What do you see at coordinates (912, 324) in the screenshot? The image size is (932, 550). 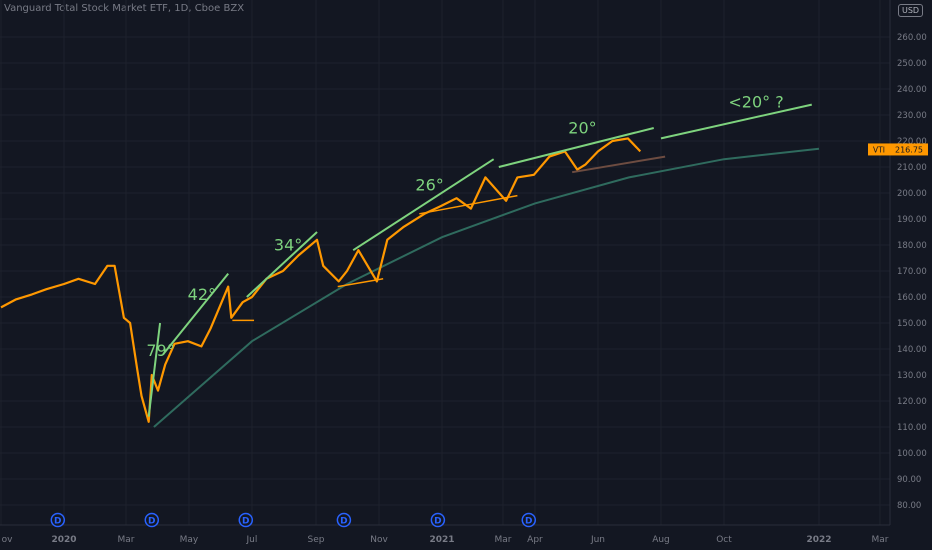 I see `y-tick-label: 150.00` at bounding box center [912, 324].